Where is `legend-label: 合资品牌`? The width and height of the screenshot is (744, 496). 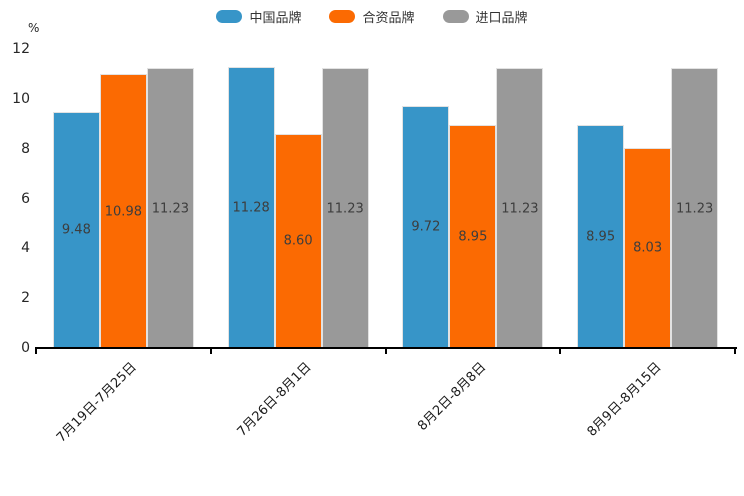
legend-label: 合资品牌 is located at coordinates (388, 18).